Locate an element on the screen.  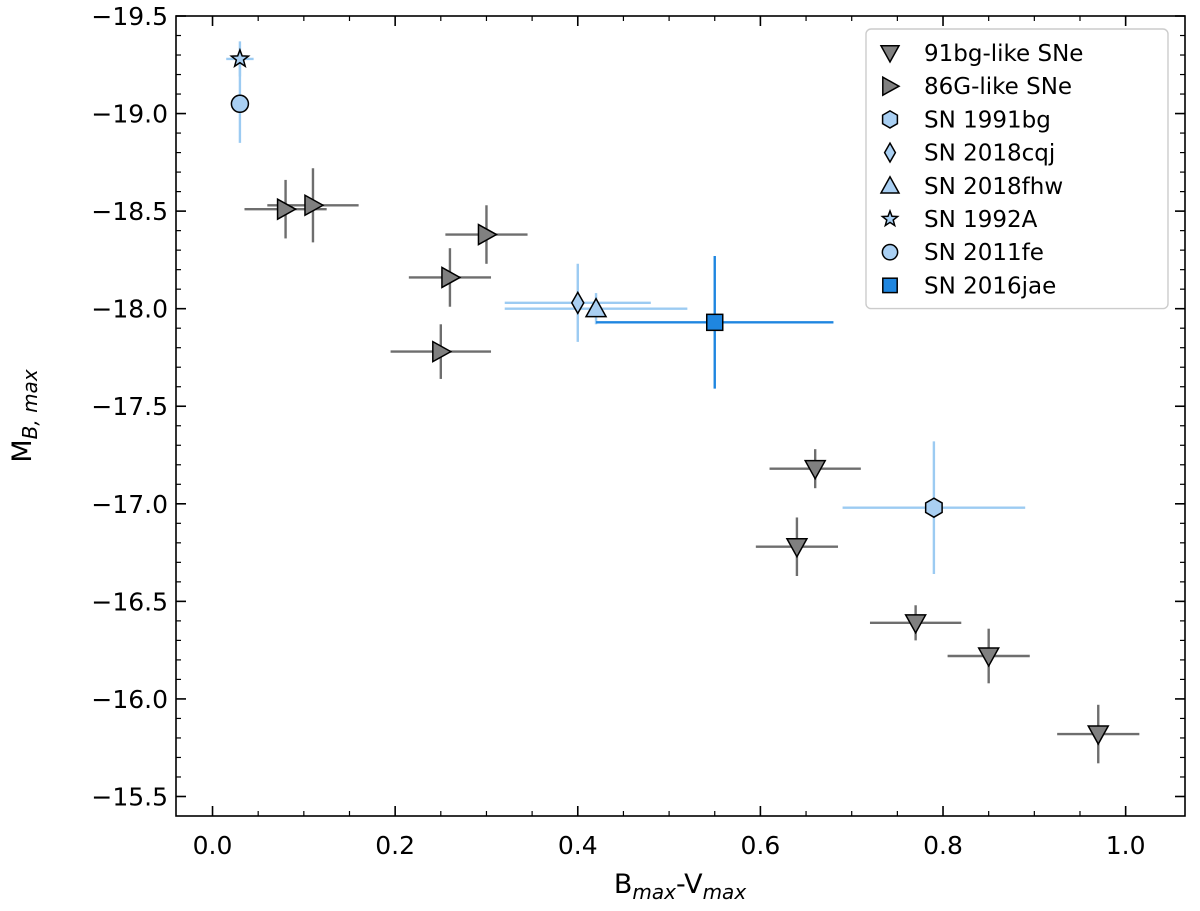
y-tick-label: −16.5 is located at coordinates (129, 601).